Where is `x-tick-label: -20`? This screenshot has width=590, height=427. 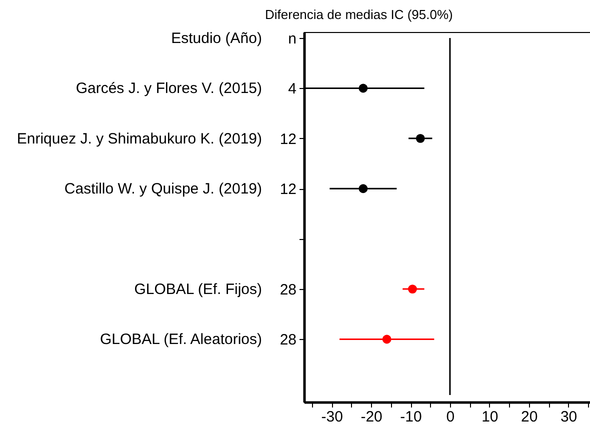 x-tick-label: -20 is located at coordinates (371, 417).